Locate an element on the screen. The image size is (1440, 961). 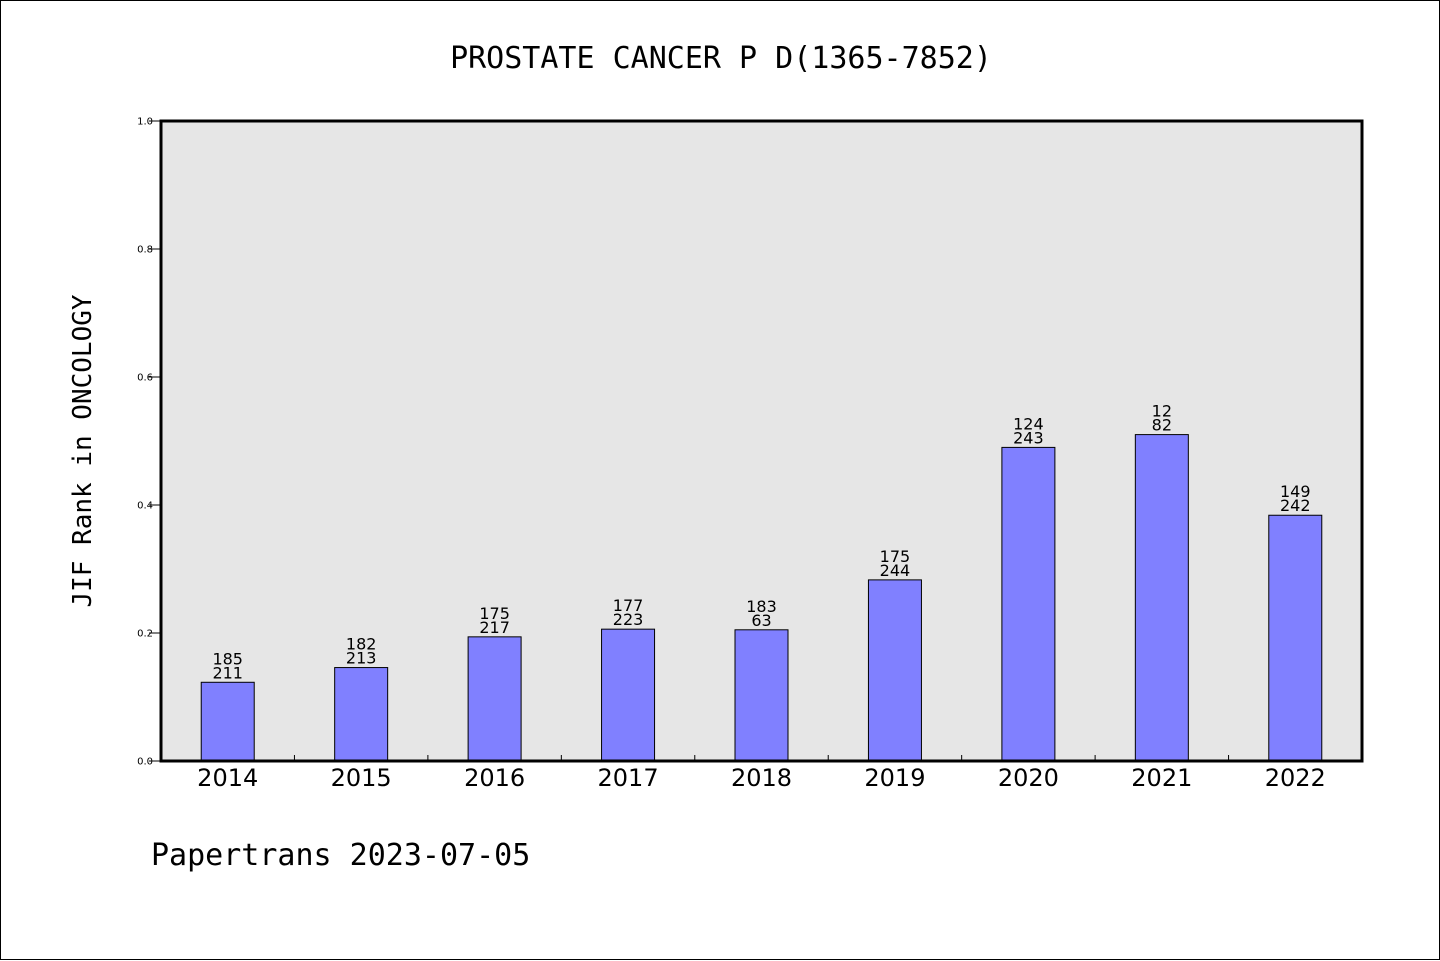
y-tick-label: 0.2 is located at coordinates (145, 634).